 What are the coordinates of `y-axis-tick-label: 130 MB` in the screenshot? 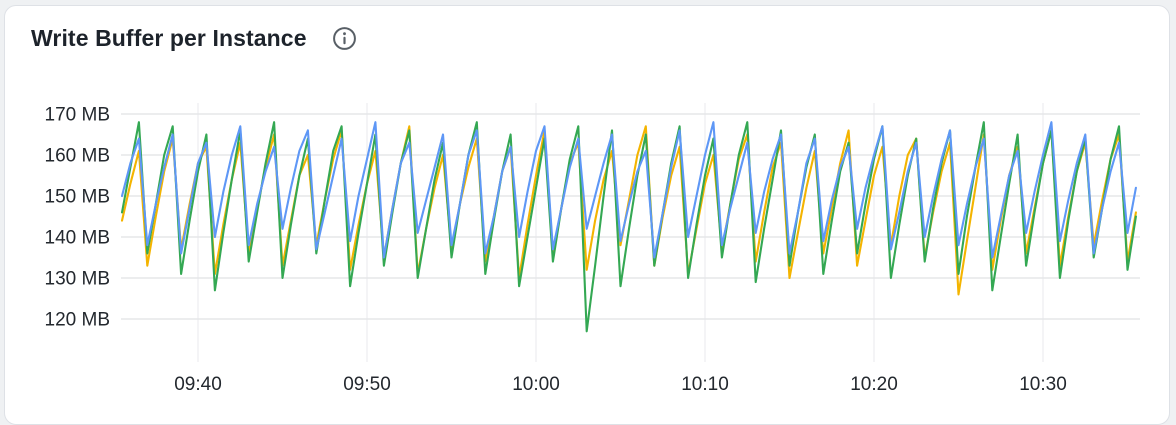 It's located at (77, 279).